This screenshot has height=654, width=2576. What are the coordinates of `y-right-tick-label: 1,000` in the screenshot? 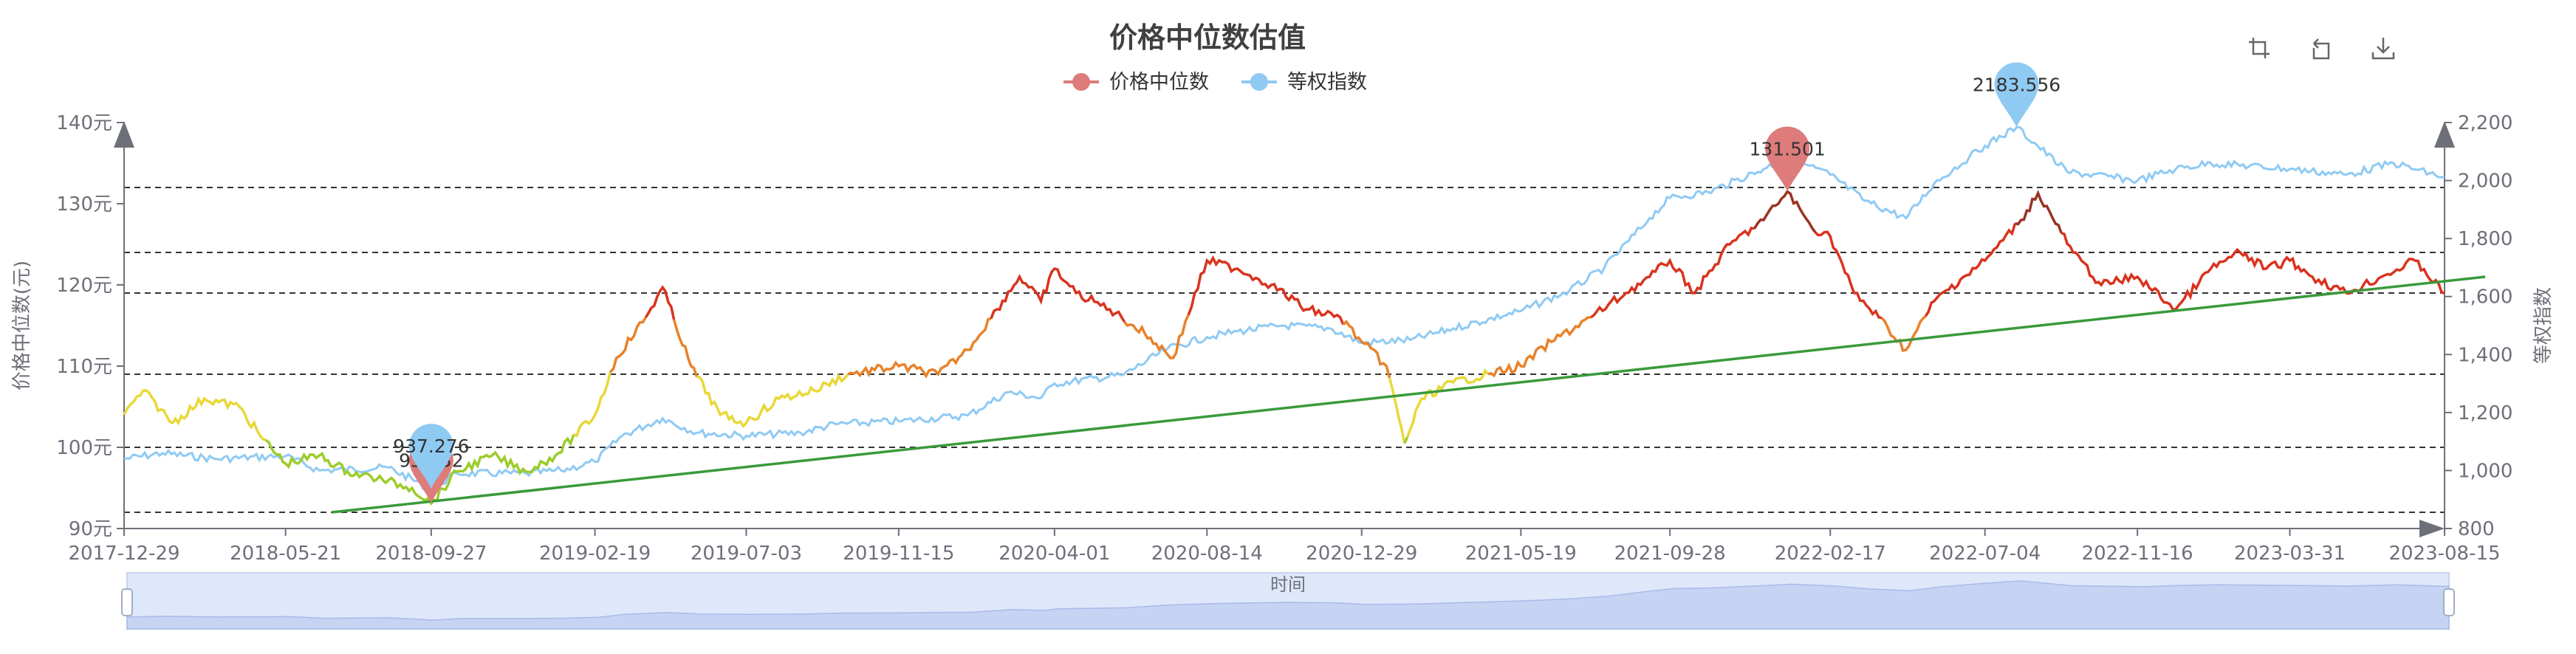 It's located at (2485, 471).